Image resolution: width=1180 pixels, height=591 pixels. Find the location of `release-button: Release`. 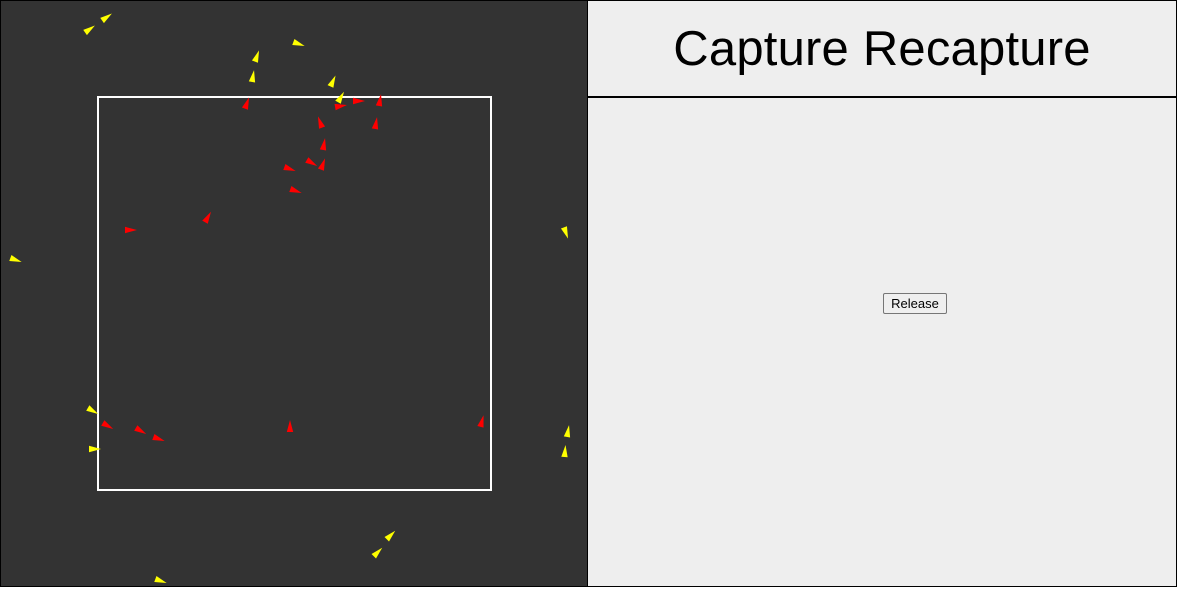

release-button: Release is located at coordinates (915, 303).